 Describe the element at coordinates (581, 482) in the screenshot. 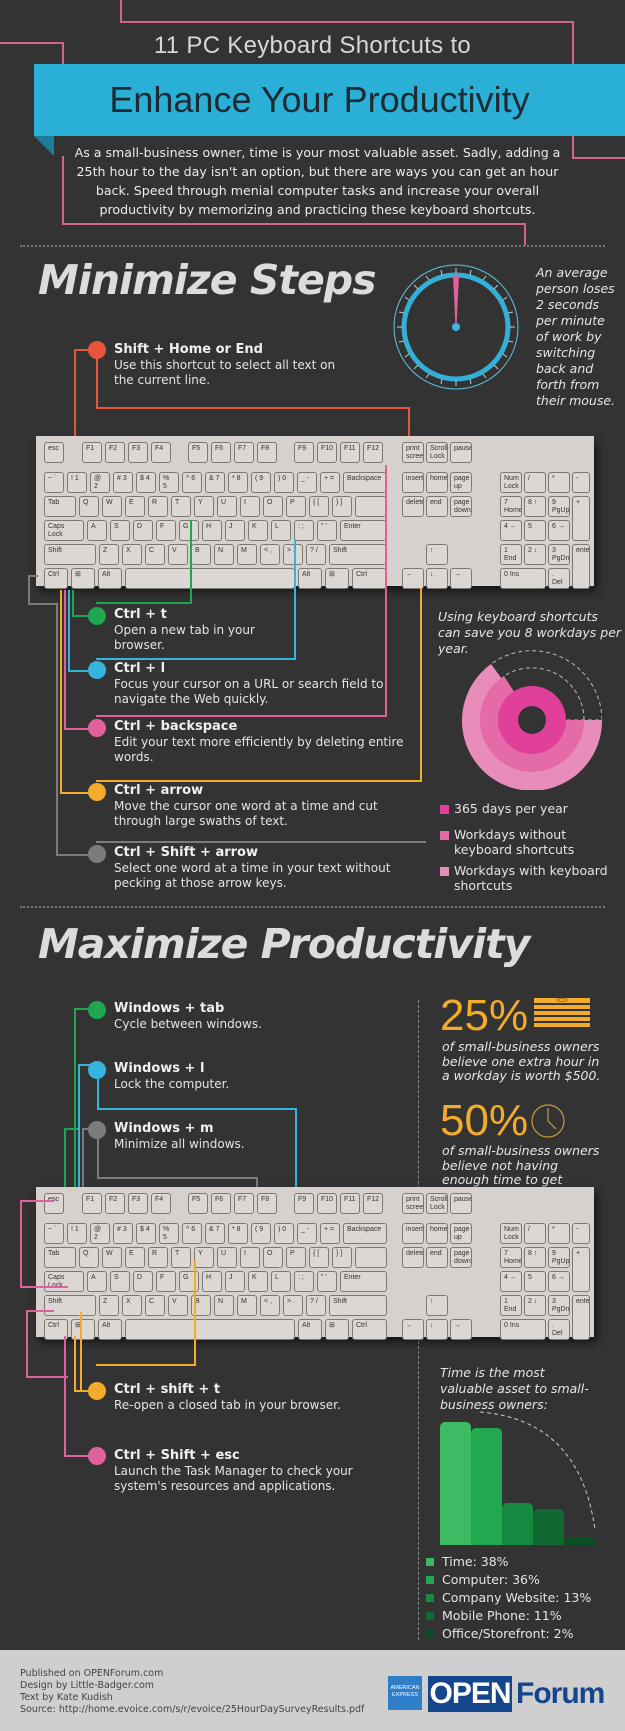

I see `key: -` at that location.